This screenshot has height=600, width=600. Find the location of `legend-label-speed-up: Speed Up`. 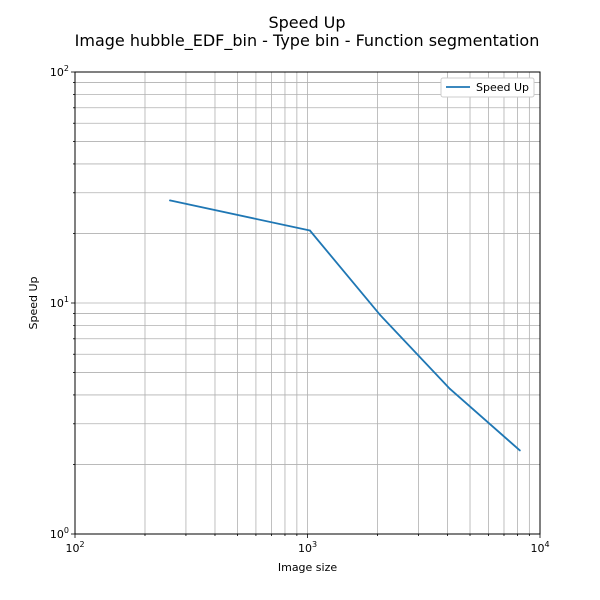

legend-label-speed-up: Speed Up is located at coordinates (502, 87).